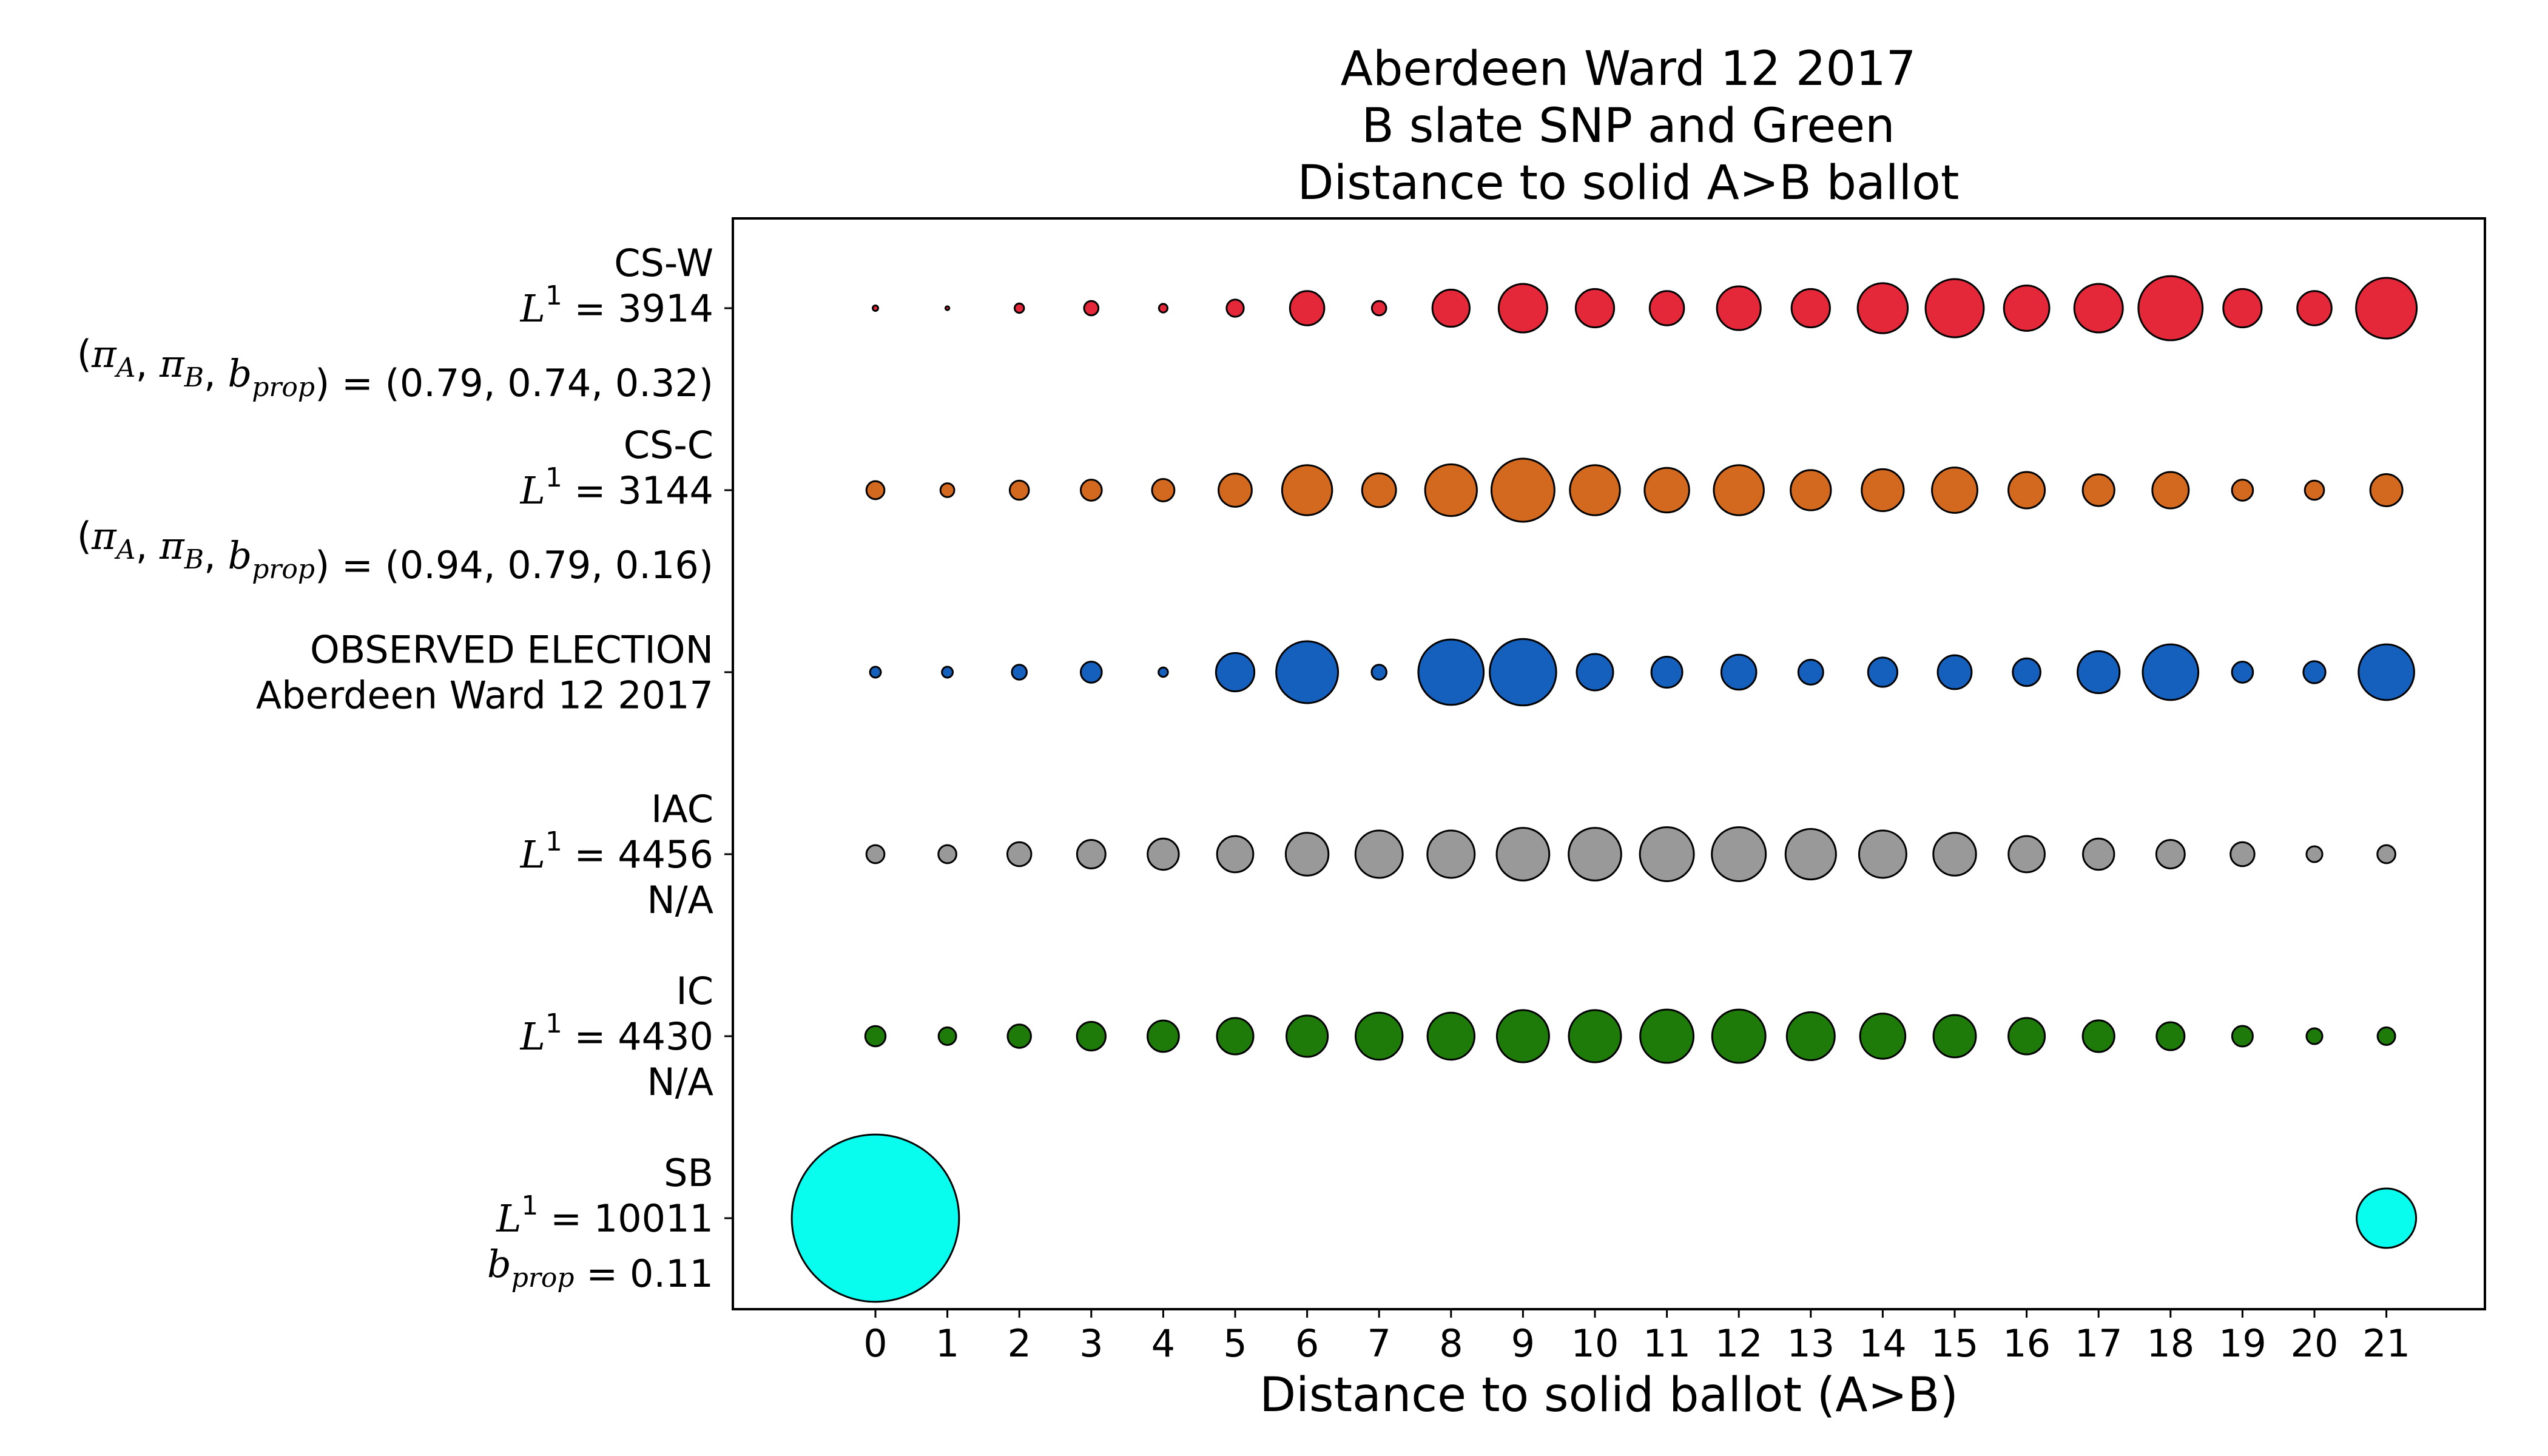 The width and height of the screenshot is (2548, 1456). I want to click on x-tick-label-19: 19, so click(2243, 1343).